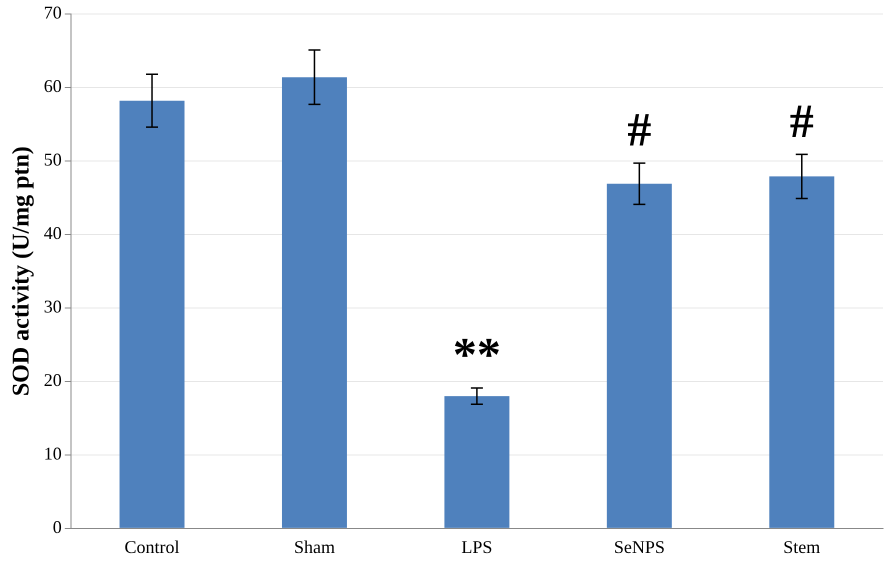 This screenshot has width=885, height=566. What do you see at coordinates (152, 546) in the screenshot?
I see `x-tick-label: Control` at bounding box center [152, 546].